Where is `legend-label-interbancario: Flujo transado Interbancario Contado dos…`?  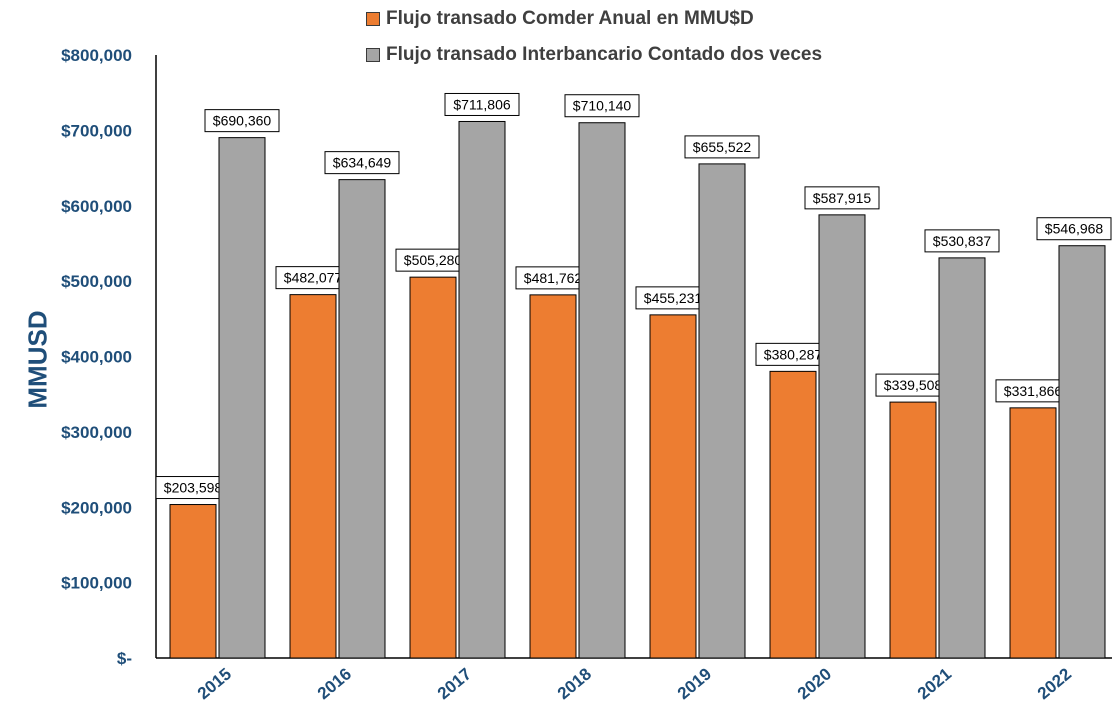 legend-label-interbancario: Flujo transado Interbancario Contado dos… is located at coordinates (604, 54).